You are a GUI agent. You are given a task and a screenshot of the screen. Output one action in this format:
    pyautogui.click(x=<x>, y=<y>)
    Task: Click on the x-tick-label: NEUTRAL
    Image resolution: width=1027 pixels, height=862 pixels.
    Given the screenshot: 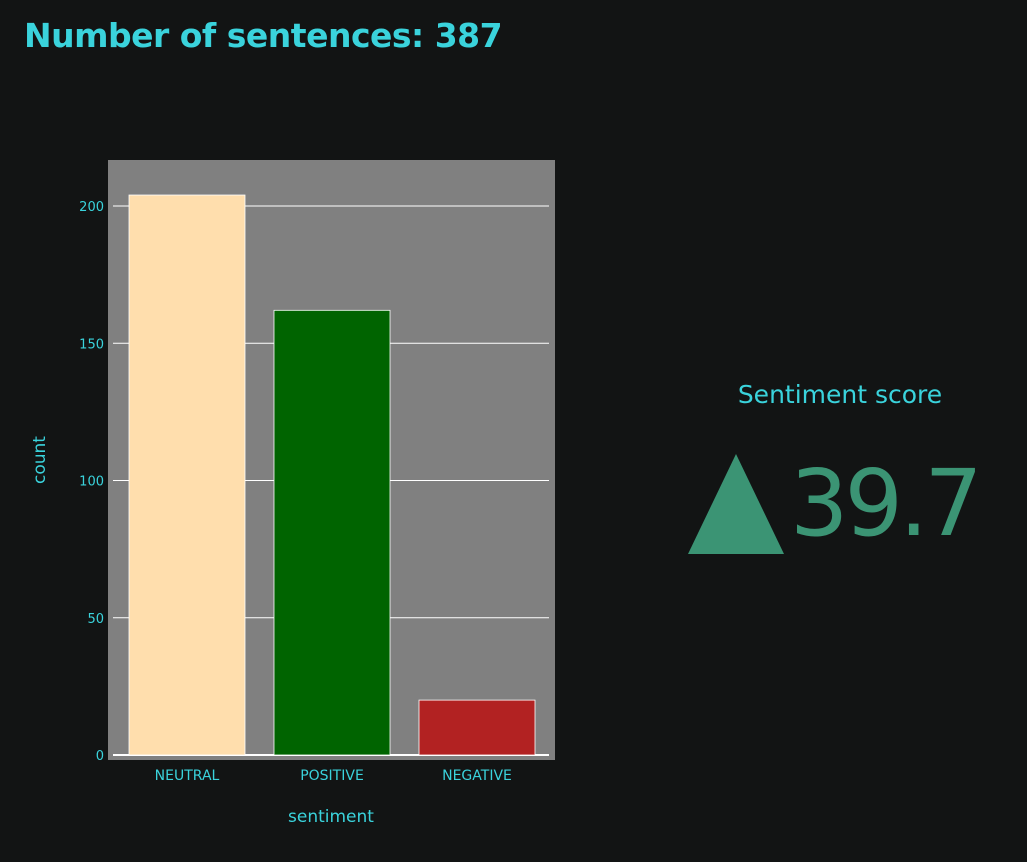 What is the action you would take?
    pyautogui.click(x=187, y=776)
    